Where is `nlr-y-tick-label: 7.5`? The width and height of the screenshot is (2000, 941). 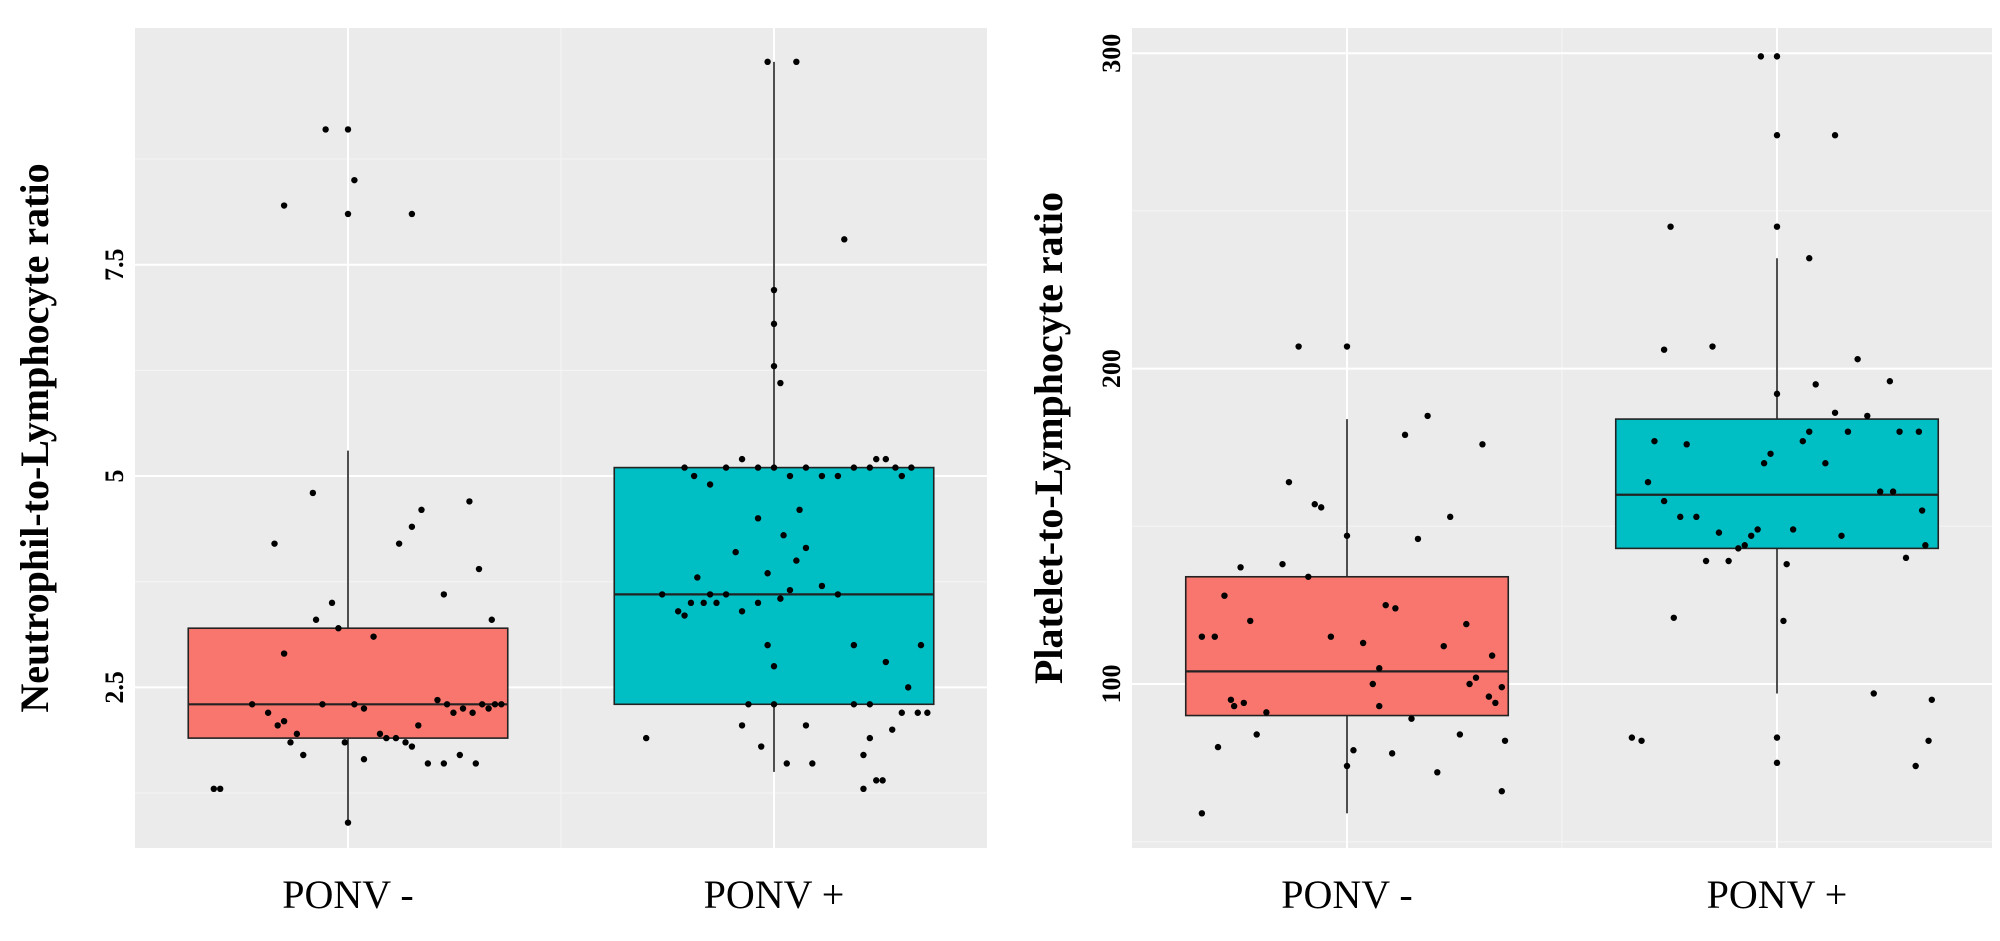
nlr-y-tick-label: 7.5 is located at coordinates (114, 264).